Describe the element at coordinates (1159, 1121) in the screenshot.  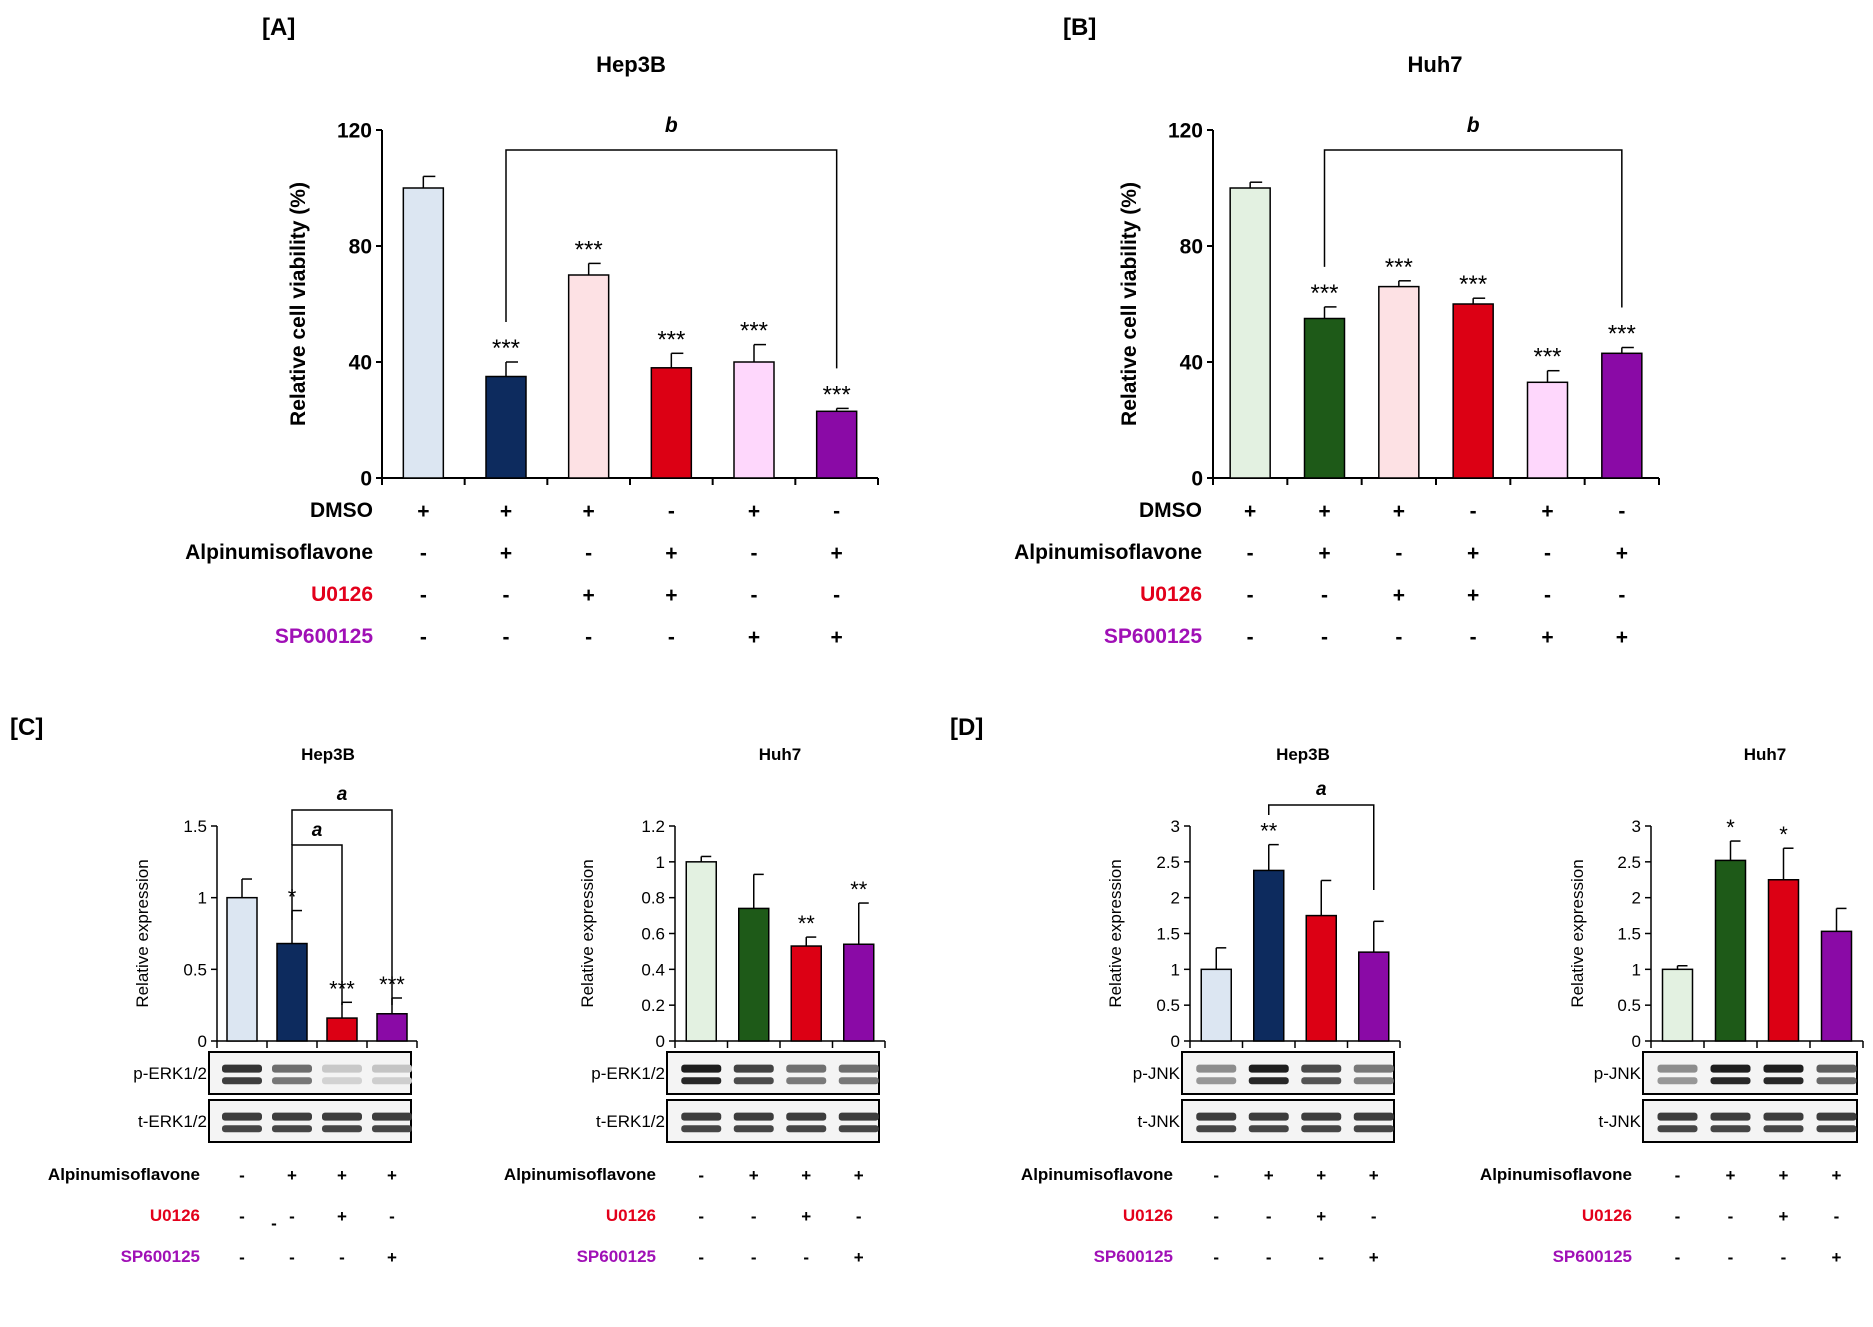
I see `chart-d1-blot-label: t-JNK` at that location.